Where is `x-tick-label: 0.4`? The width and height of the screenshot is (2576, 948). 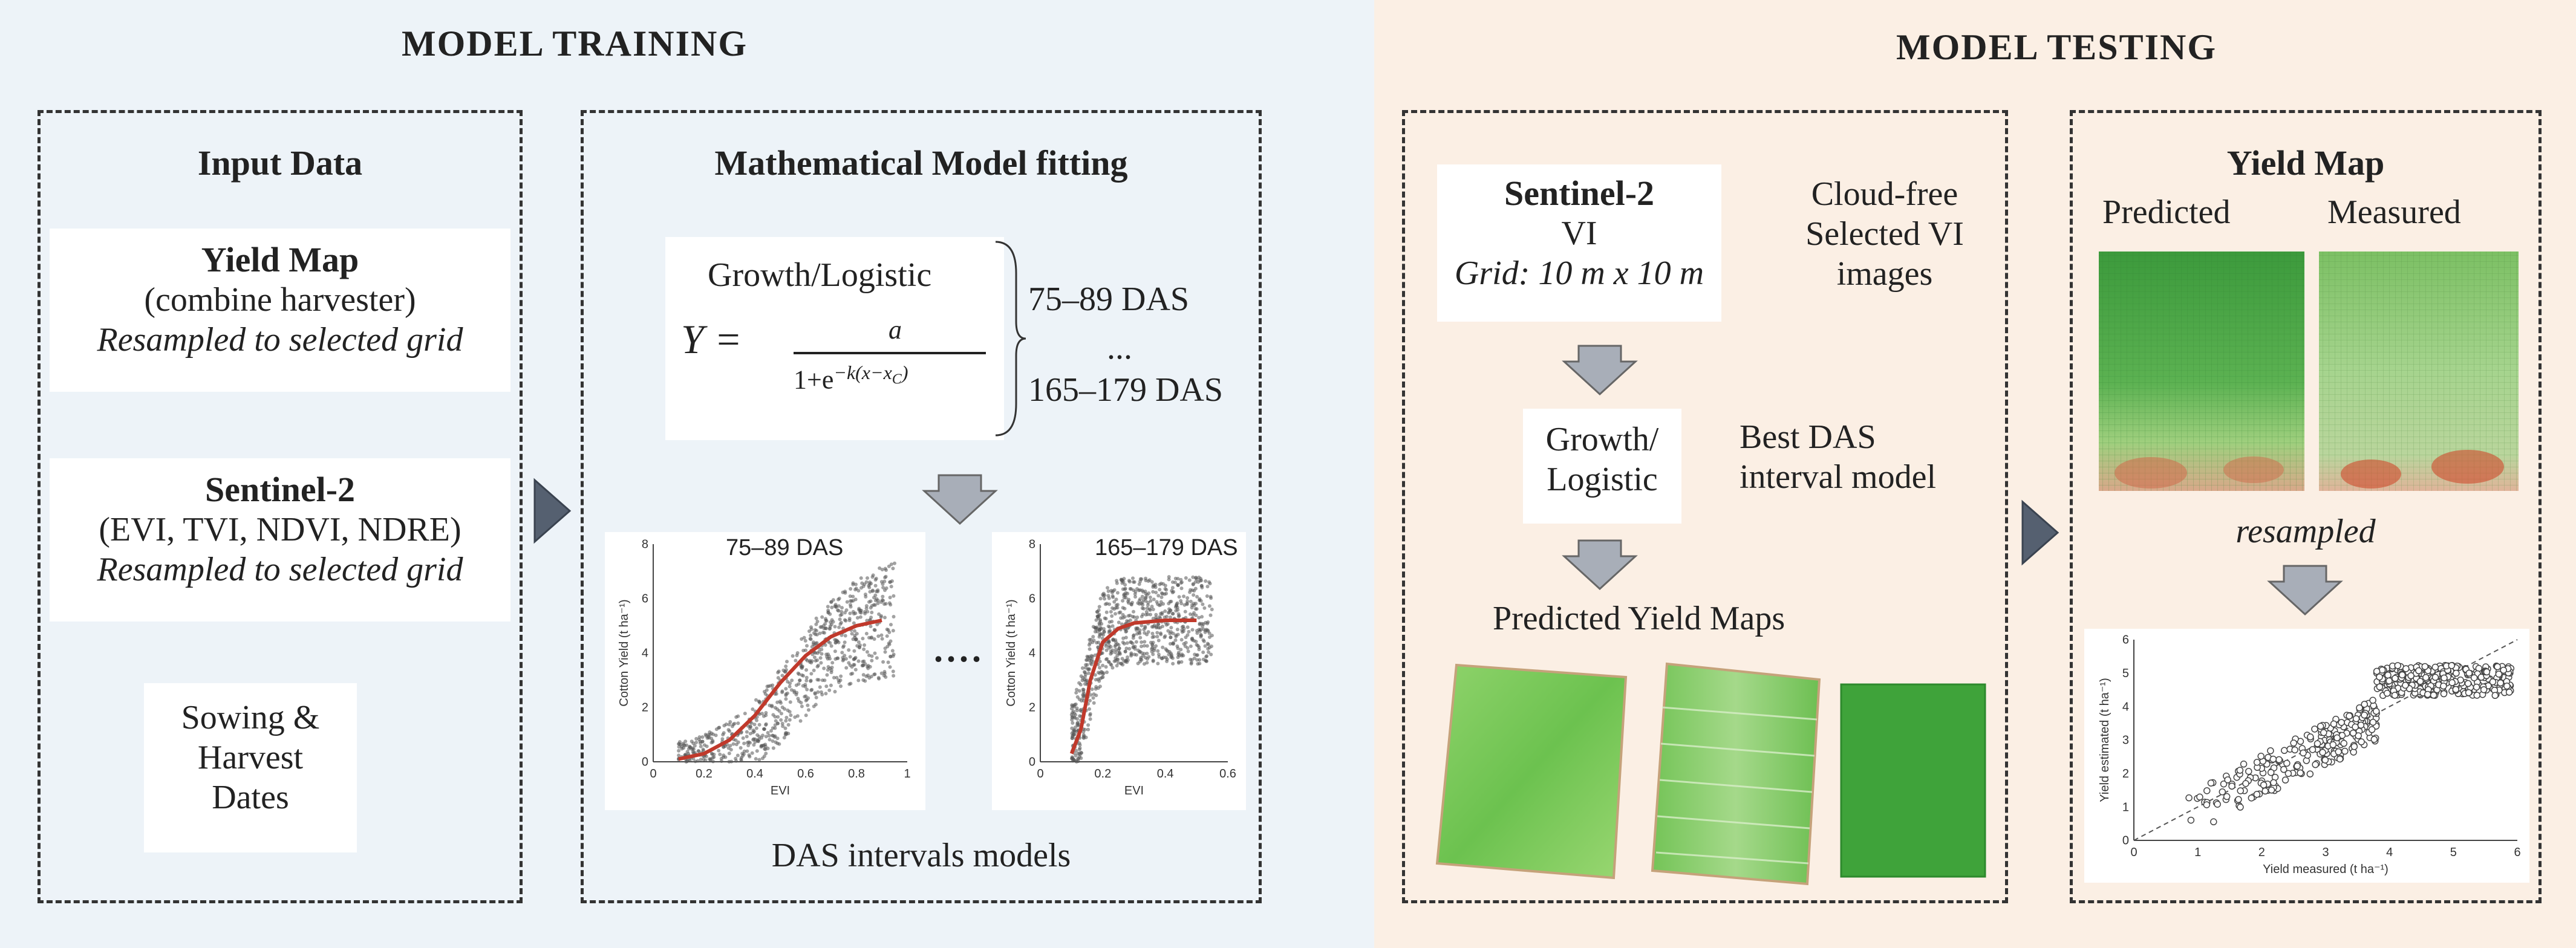
x-tick-label: 0.4 is located at coordinates (755, 774).